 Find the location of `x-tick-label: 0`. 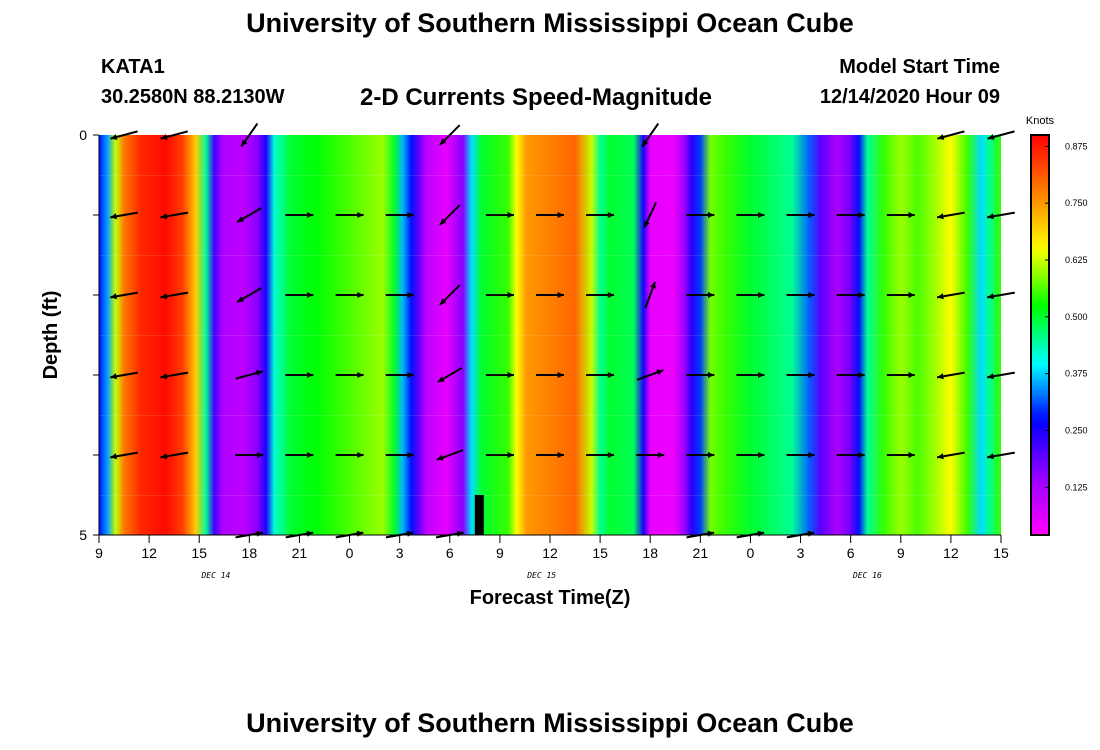

x-tick-label: 0 is located at coordinates (350, 553).